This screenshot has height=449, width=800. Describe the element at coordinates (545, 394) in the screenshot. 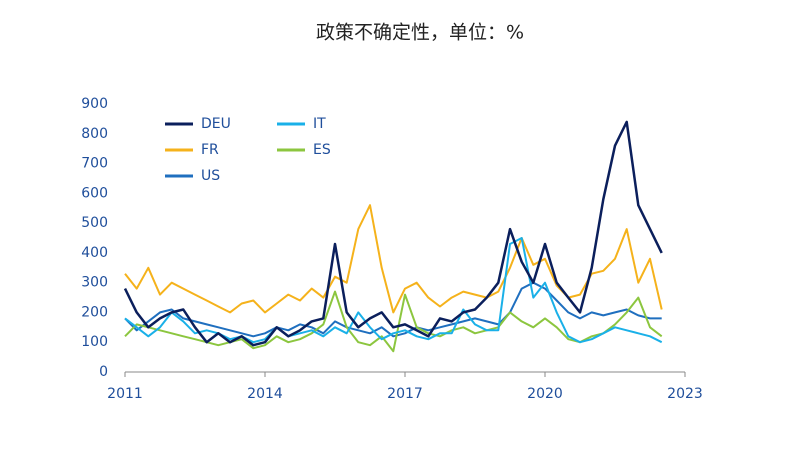

I see `x-tick-label: 2020` at that location.